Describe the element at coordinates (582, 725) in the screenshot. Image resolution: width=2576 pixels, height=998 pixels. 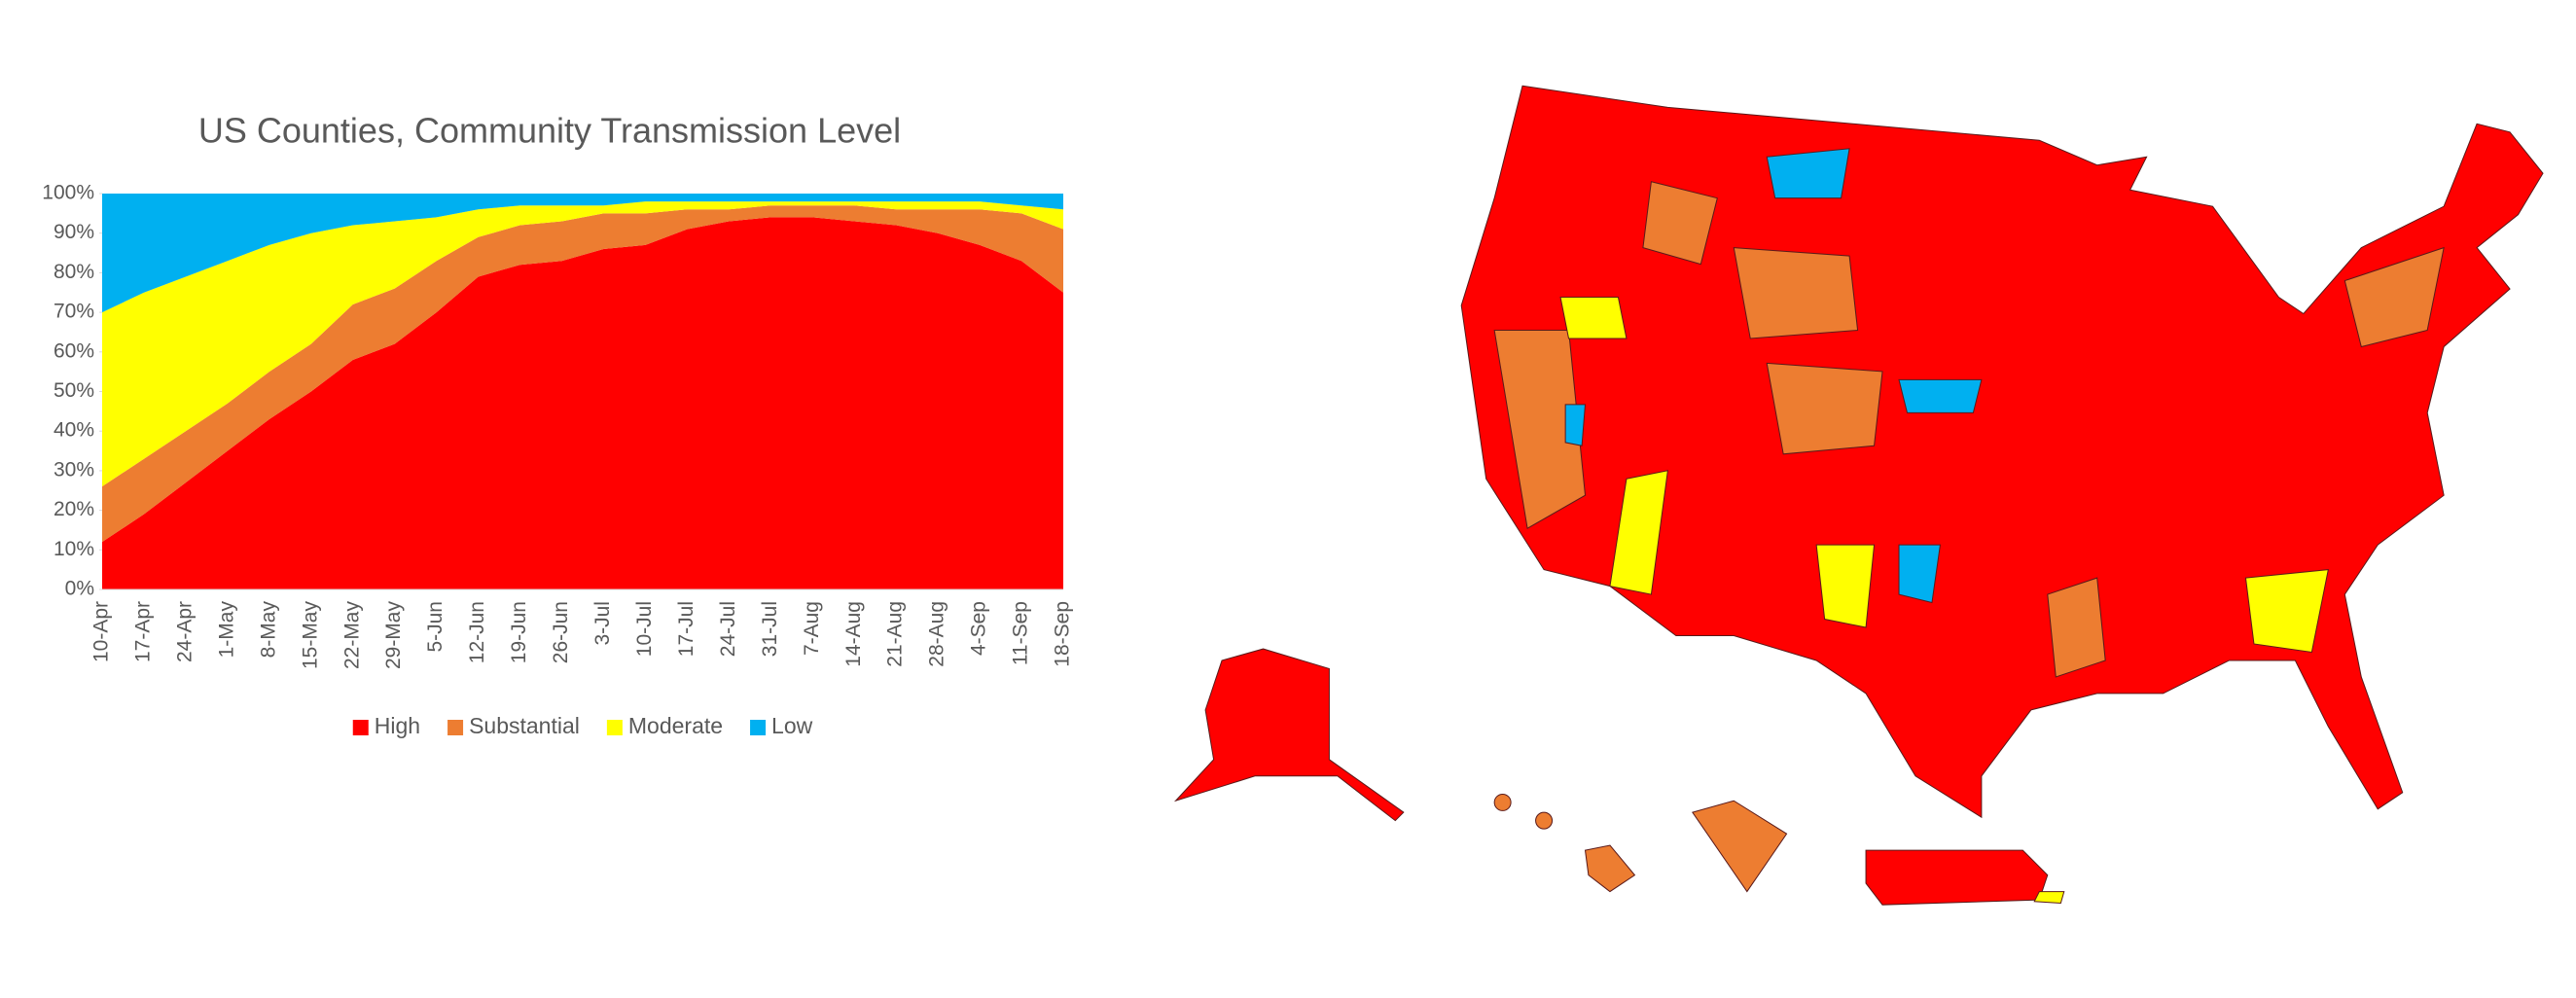
I see `legend: High Substantial Moderate Low` at that location.